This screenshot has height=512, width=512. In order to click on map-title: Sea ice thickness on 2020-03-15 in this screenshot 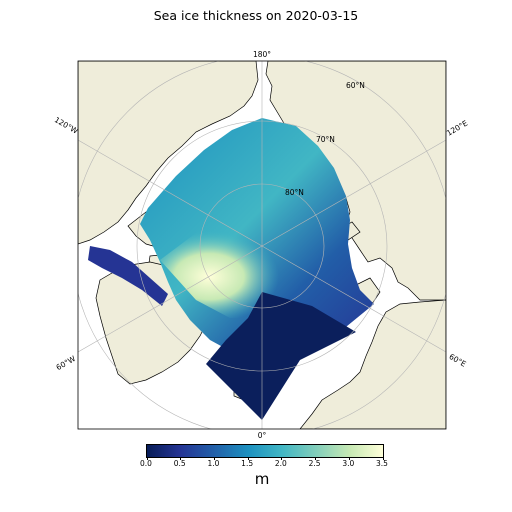, I will do `click(256, 15)`.